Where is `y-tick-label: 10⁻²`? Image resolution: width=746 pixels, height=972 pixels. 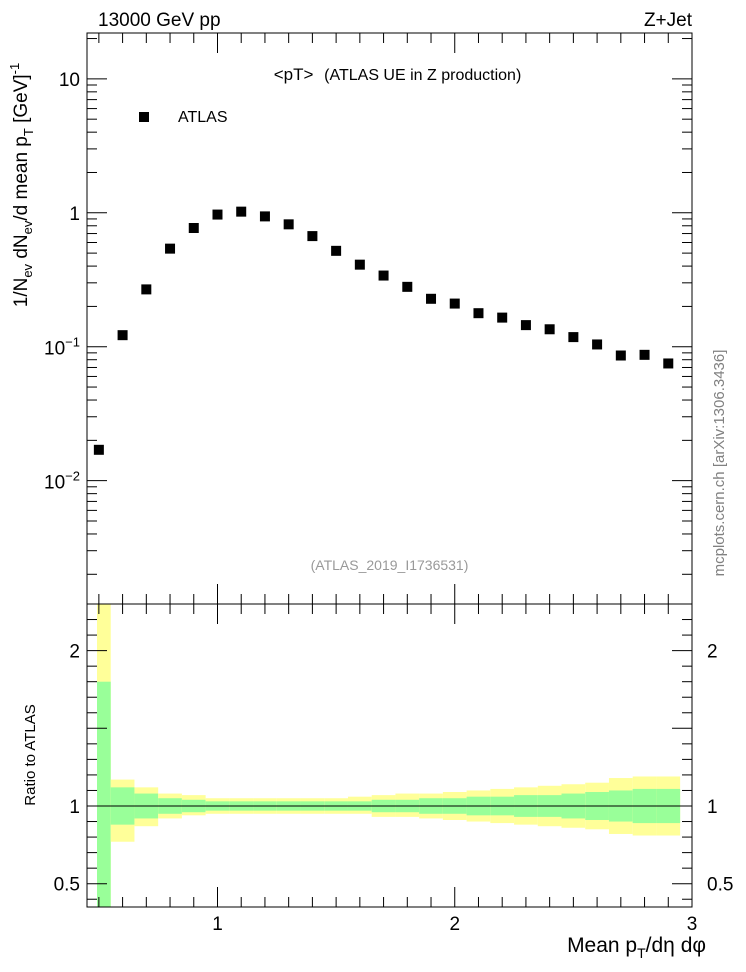 y-tick-label: 10⁻² is located at coordinates (62, 481).